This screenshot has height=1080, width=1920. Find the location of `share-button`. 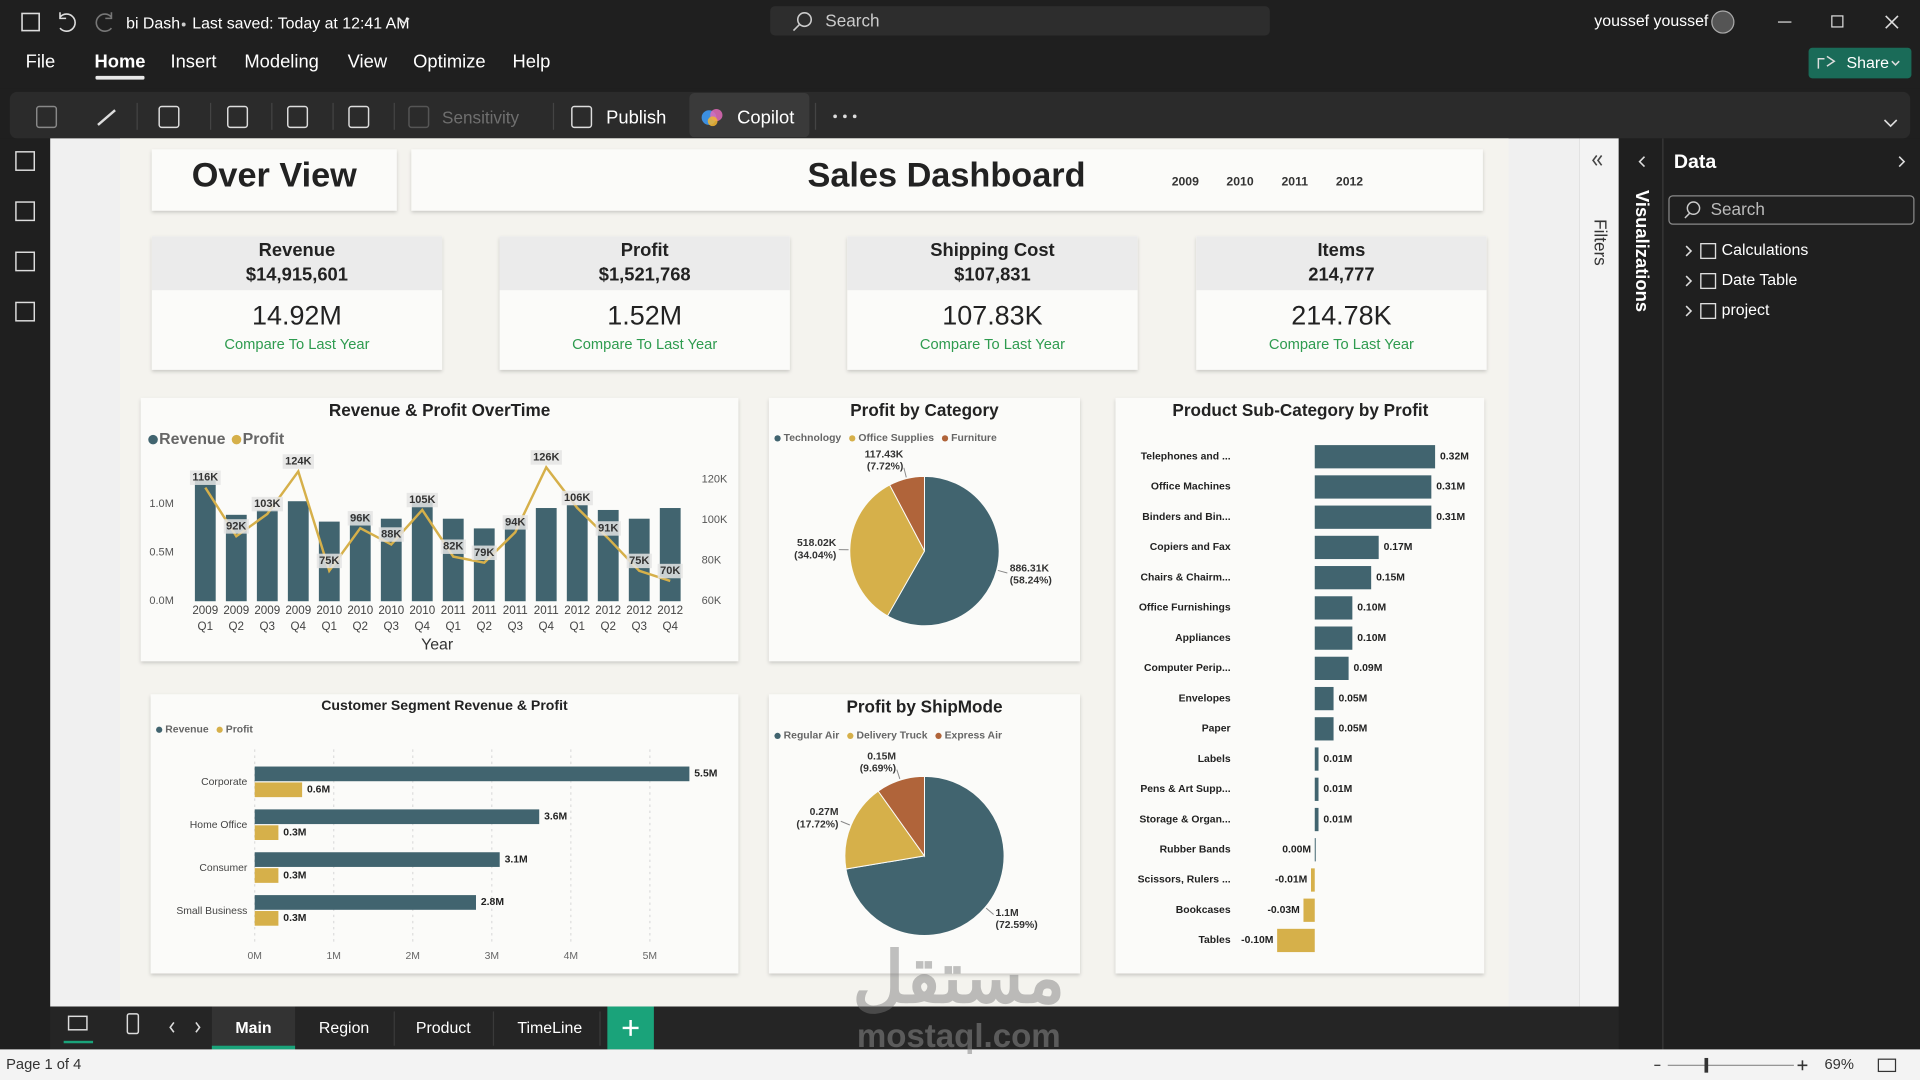

share-button is located at coordinates (1860, 63).